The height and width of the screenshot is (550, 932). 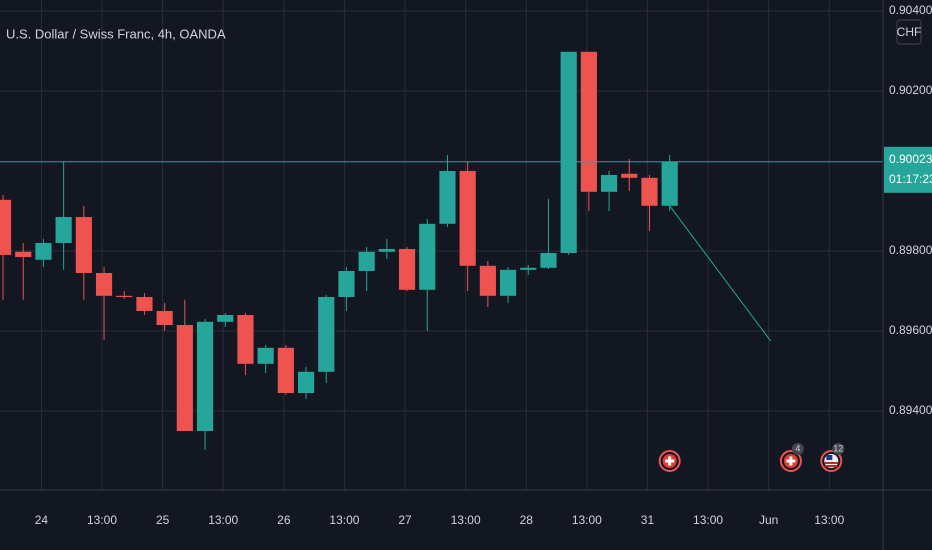 I want to click on y-tick-label: 0.89400, so click(x=910, y=410).